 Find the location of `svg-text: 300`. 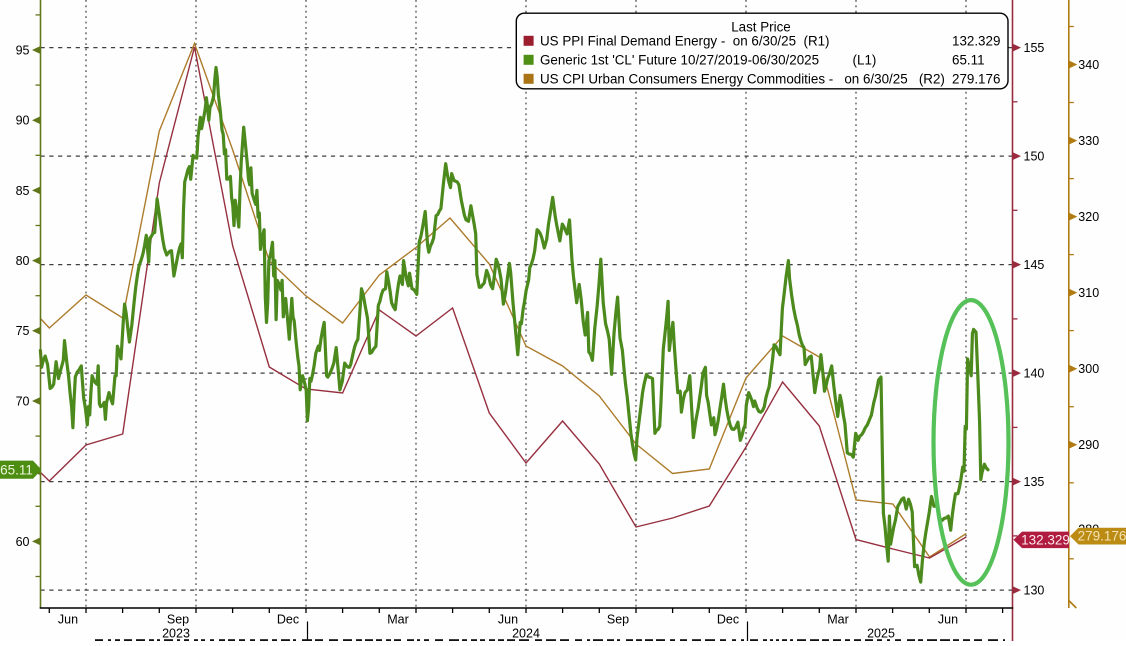

svg-text: 300 is located at coordinates (1088, 369).